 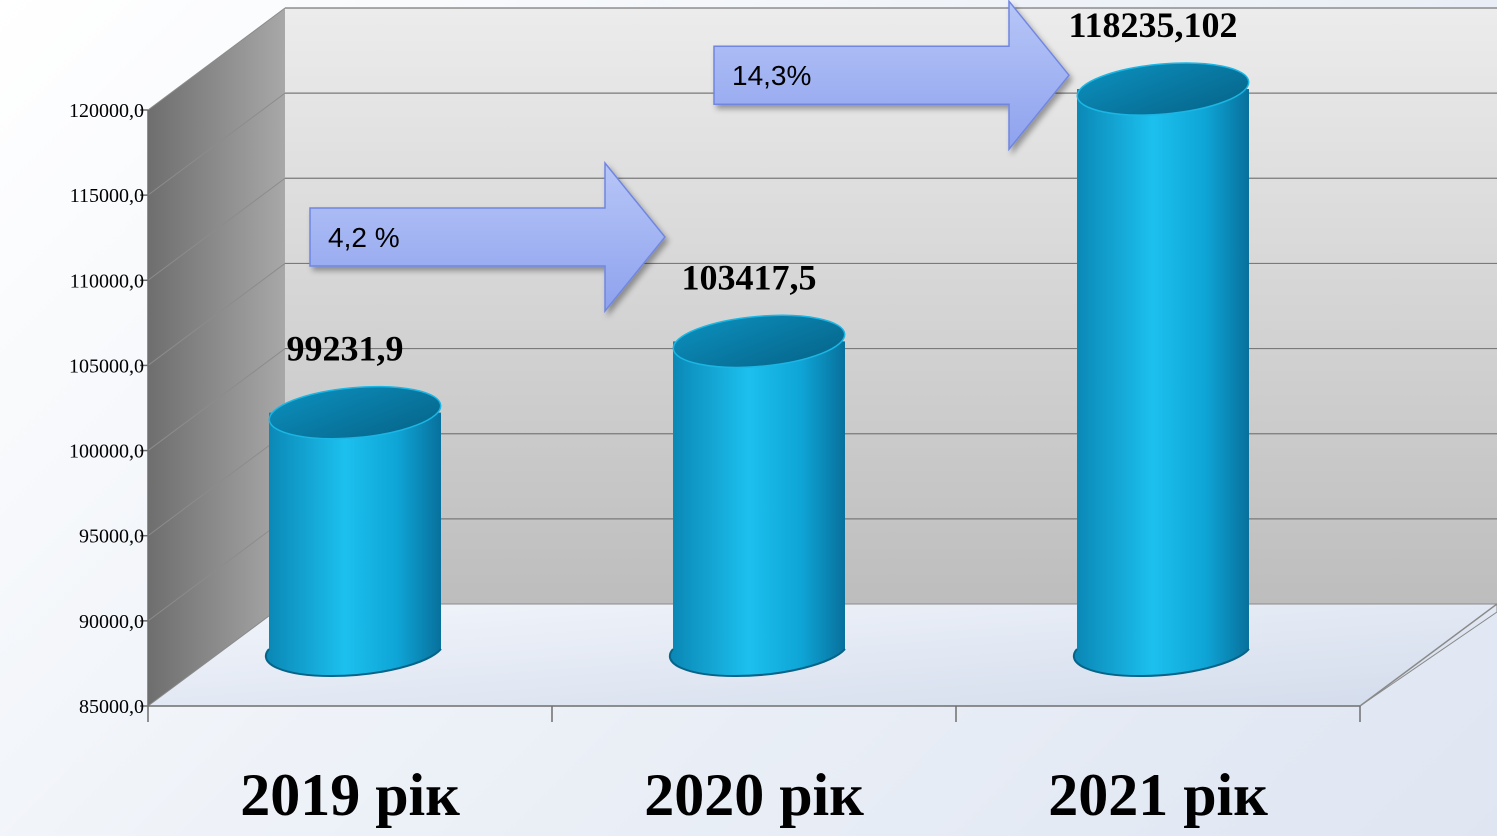 I want to click on y-tick-label: 115000,0, so click(x=107, y=196).